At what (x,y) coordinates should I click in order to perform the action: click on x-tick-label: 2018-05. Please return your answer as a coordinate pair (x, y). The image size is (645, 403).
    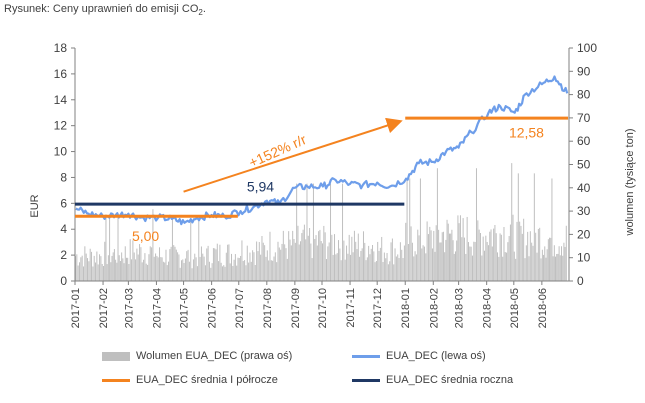
    Looking at the image, I should click on (515, 308).